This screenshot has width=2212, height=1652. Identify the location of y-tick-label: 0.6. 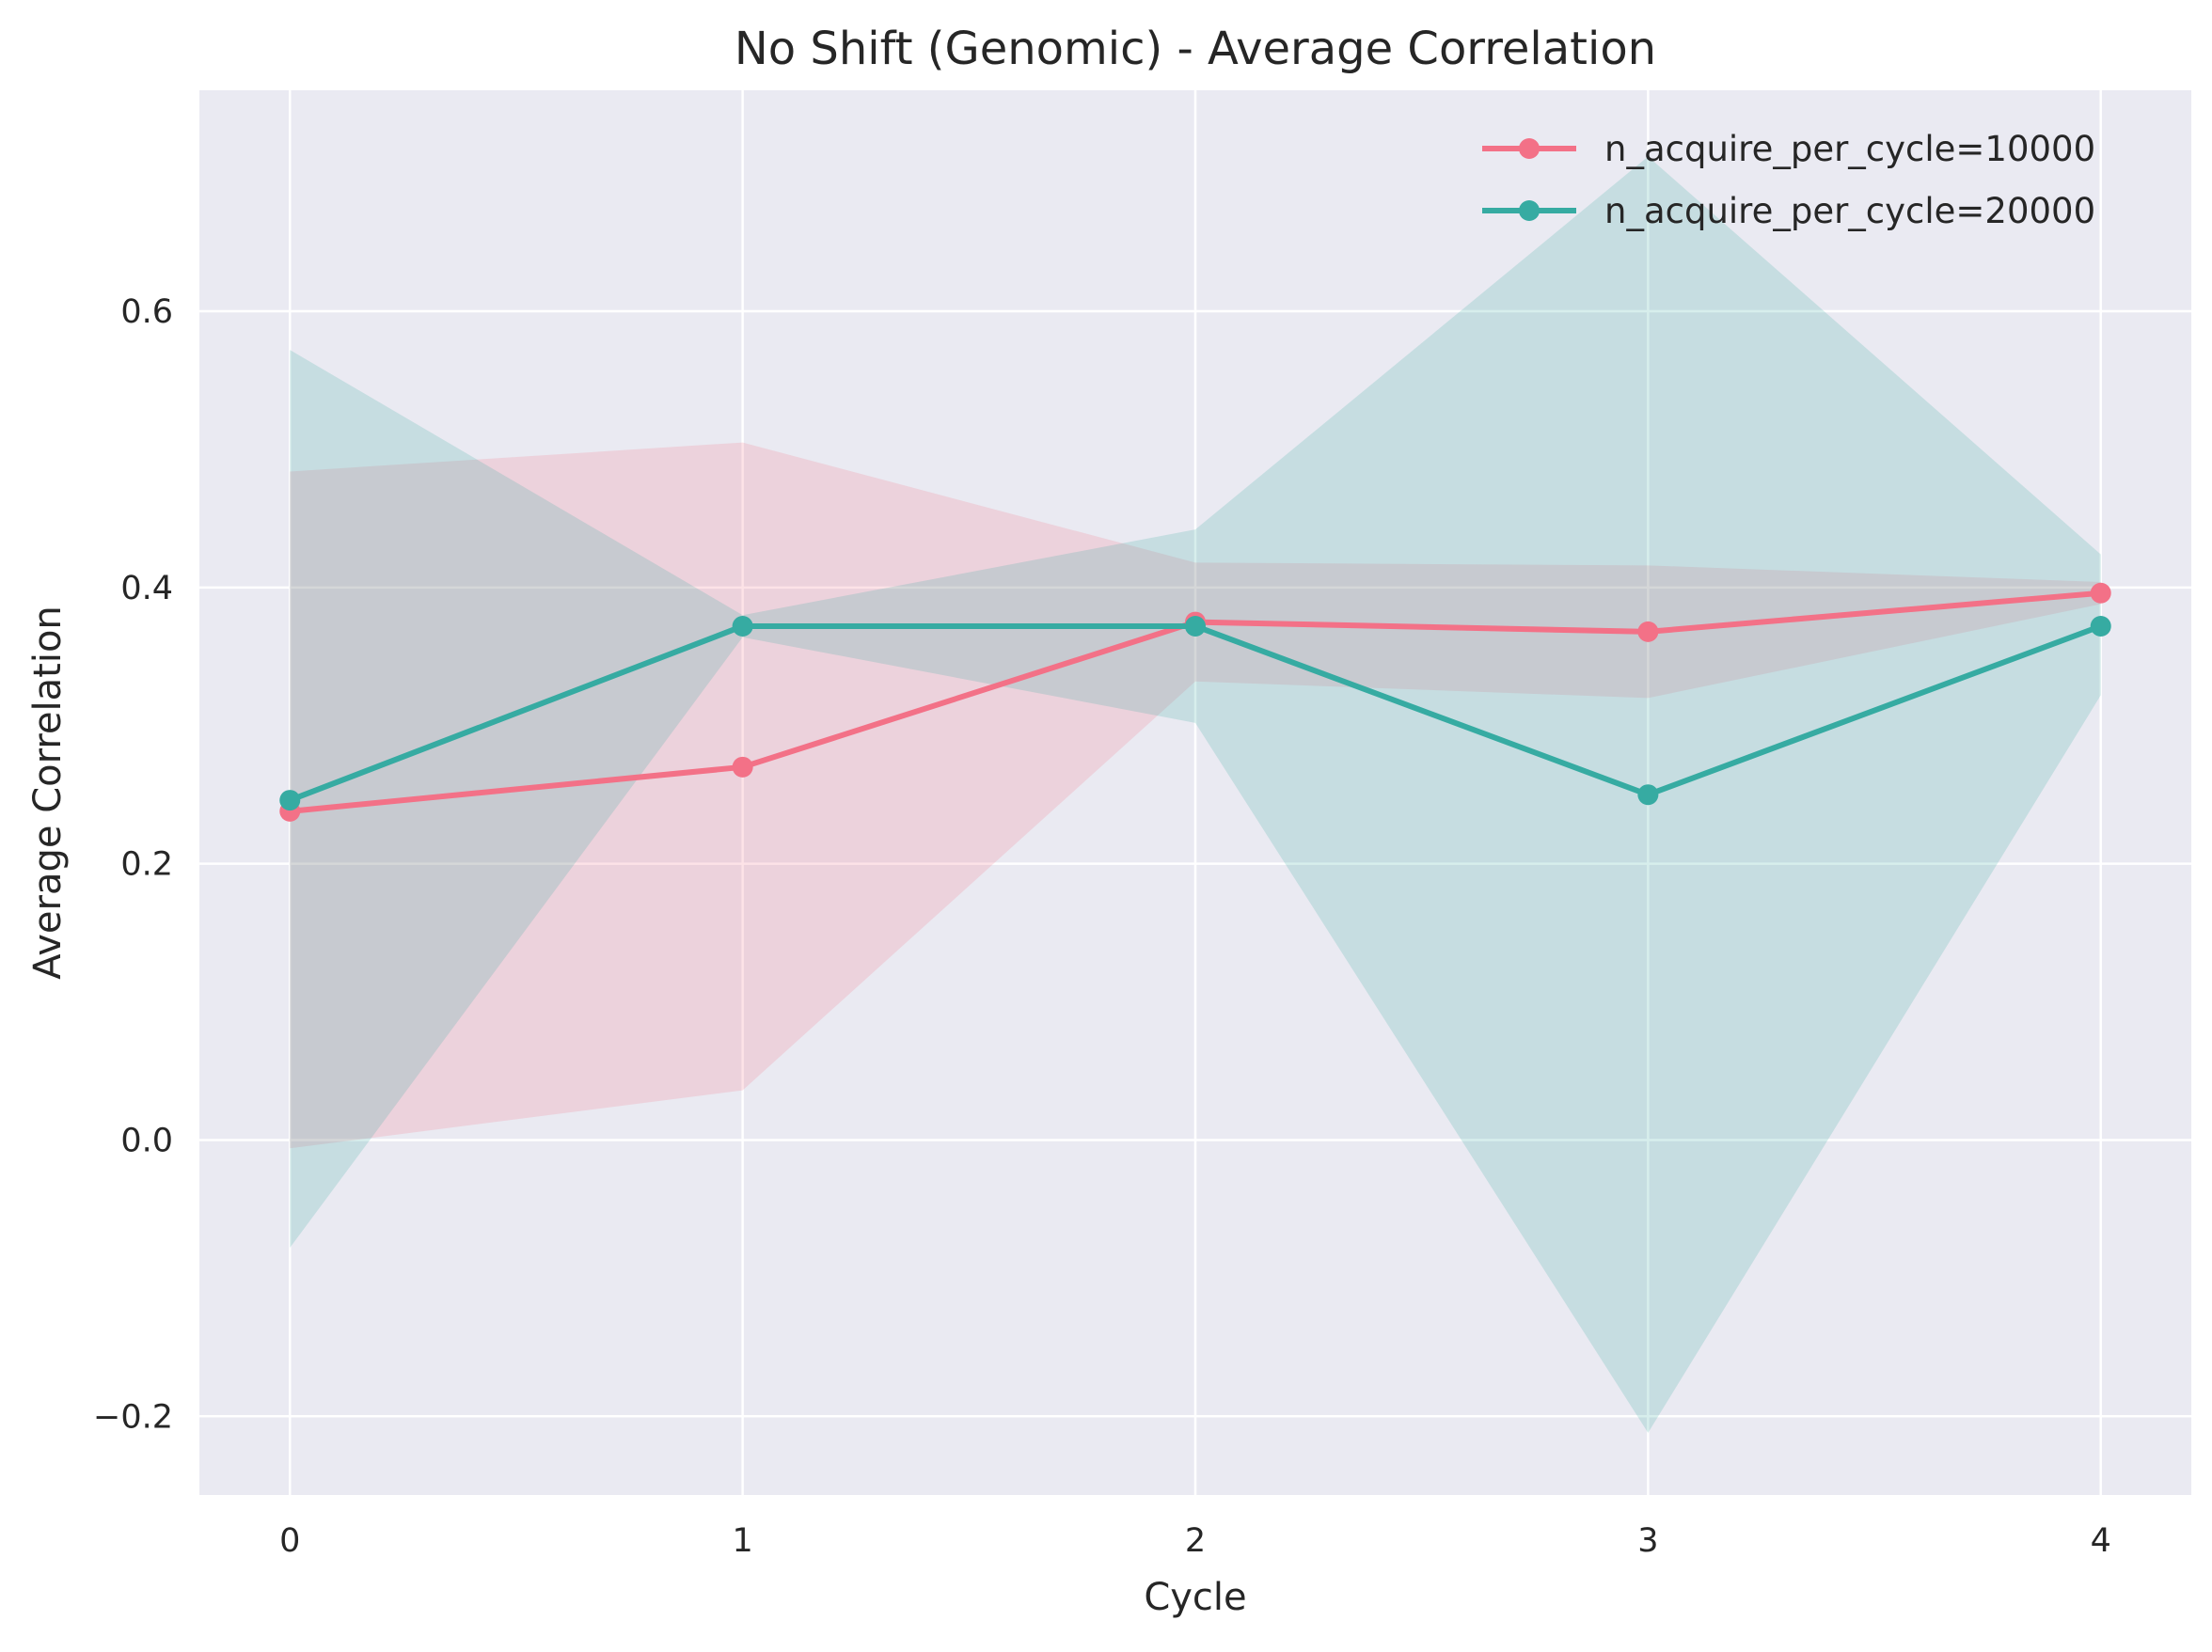
(146, 312).